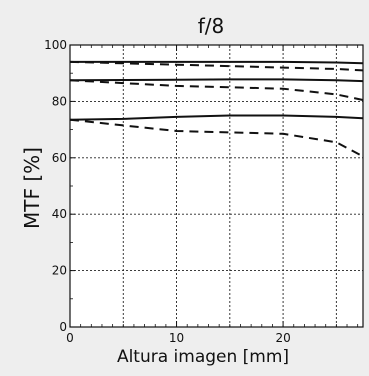 The height and width of the screenshot is (376, 369). What do you see at coordinates (32, 188) in the screenshot?
I see `y-axis-label: MTF [%]` at bounding box center [32, 188].